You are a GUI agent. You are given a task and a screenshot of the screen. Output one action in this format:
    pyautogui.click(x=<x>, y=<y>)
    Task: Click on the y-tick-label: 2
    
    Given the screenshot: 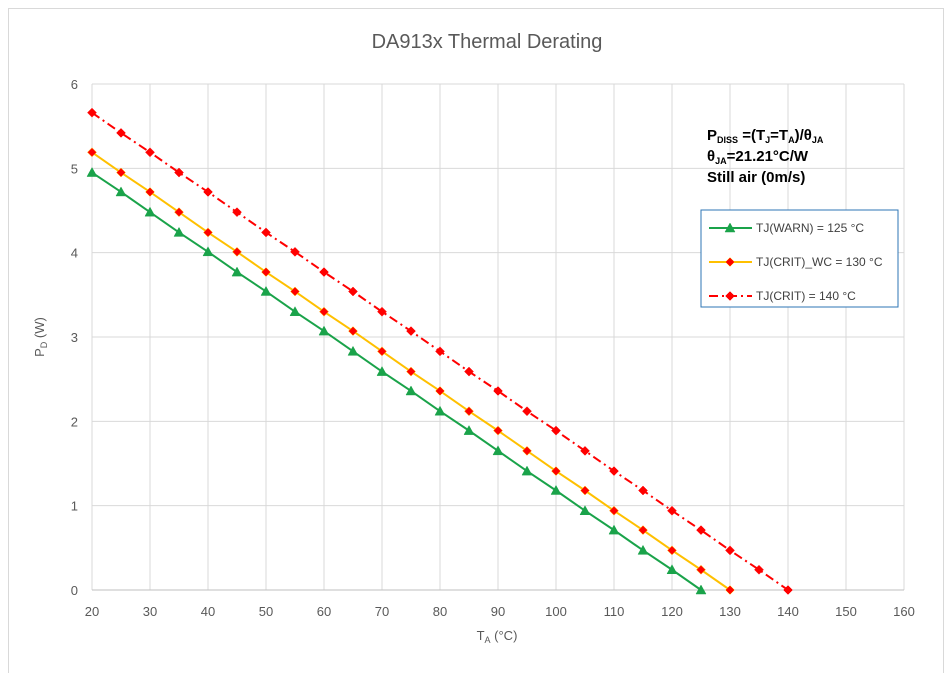 What is the action you would take?
    pyautogui.click(x=74, y=421)
    